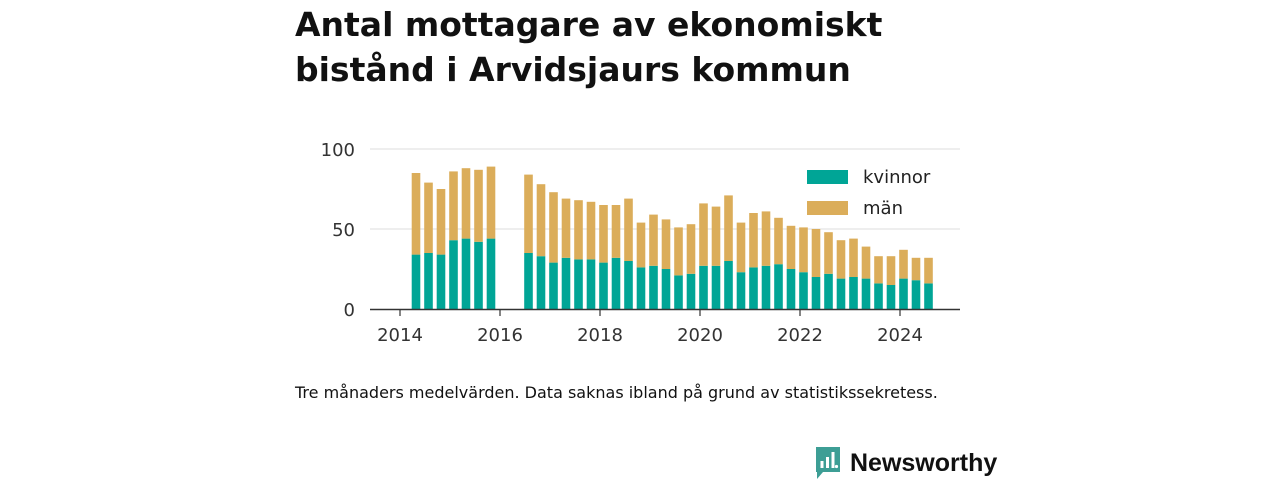 Image resolution: width=1280 pixels, height=480 pixels. I want to click on bar-man-2019-Q4, so click(691, 249).